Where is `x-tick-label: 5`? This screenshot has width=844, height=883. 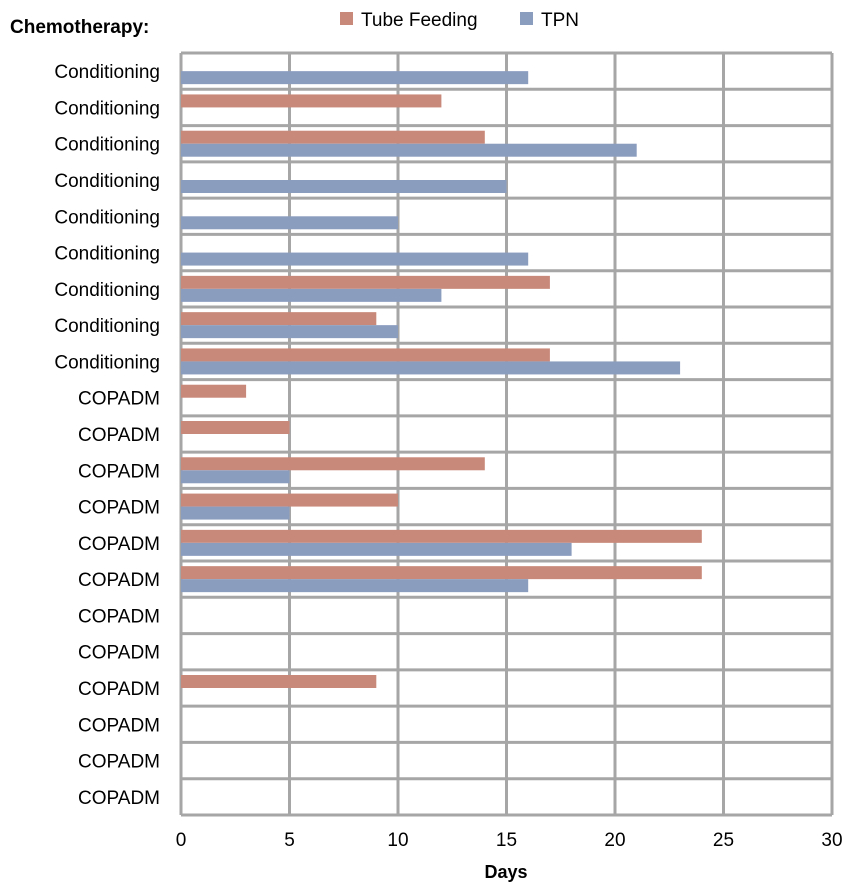
x-tick-label: 5 is located at coordinates (289, 840).